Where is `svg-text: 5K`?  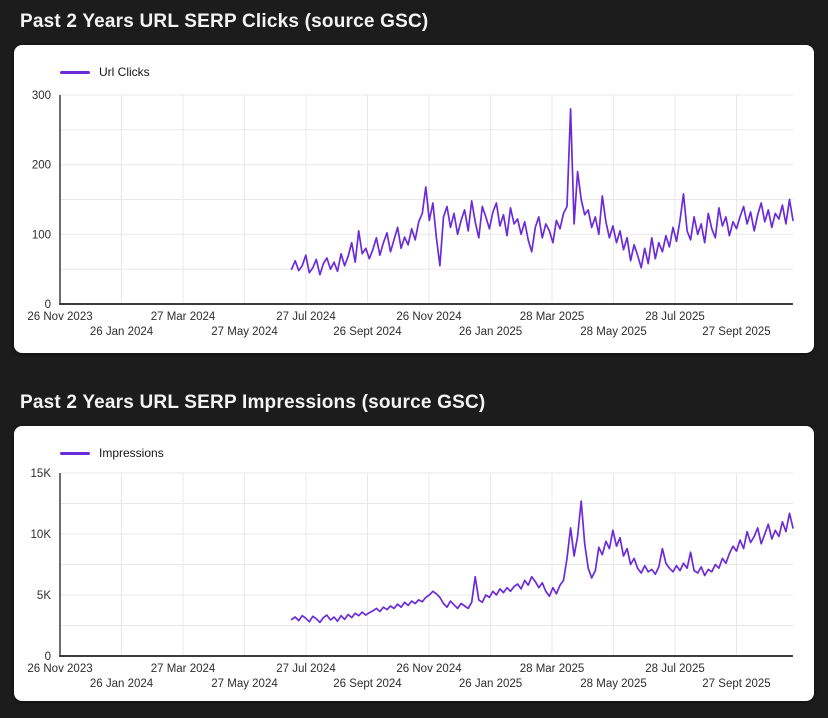
svg-text: 5K is located at coordinates (44, 596).